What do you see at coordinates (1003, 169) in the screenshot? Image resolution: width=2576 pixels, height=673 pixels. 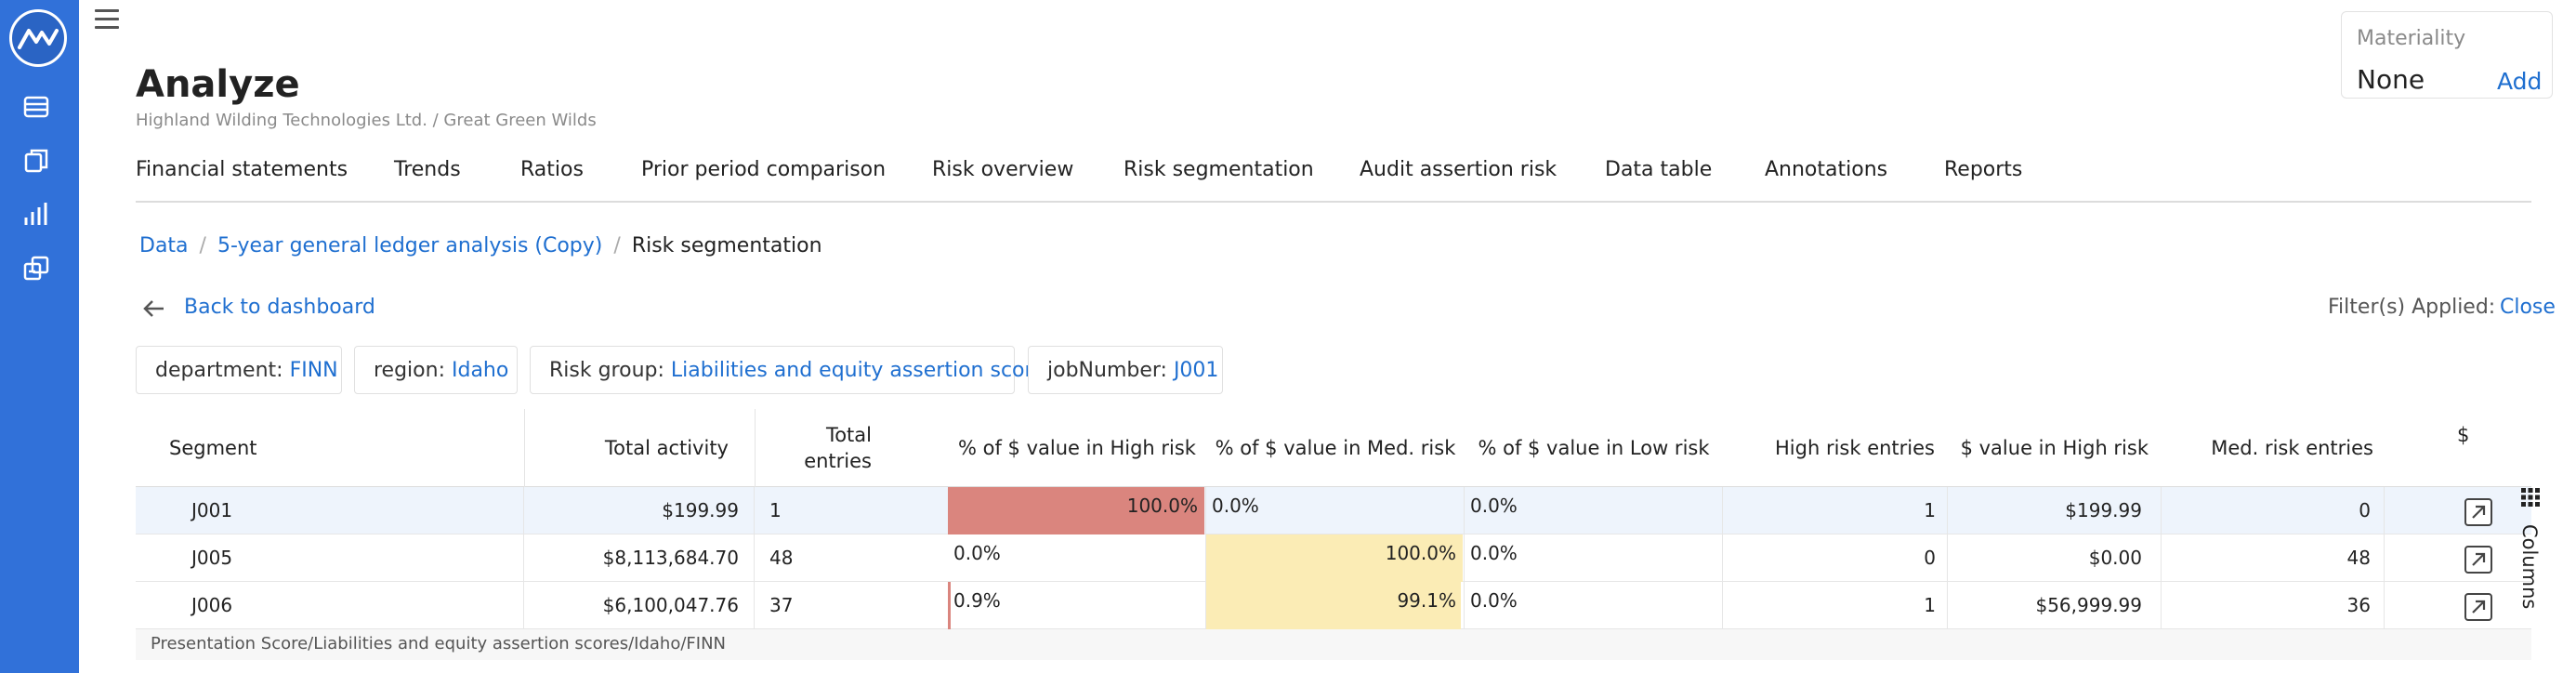 I see `tab-risk-overview: Risk overview` at bounding box center [1003, 169].